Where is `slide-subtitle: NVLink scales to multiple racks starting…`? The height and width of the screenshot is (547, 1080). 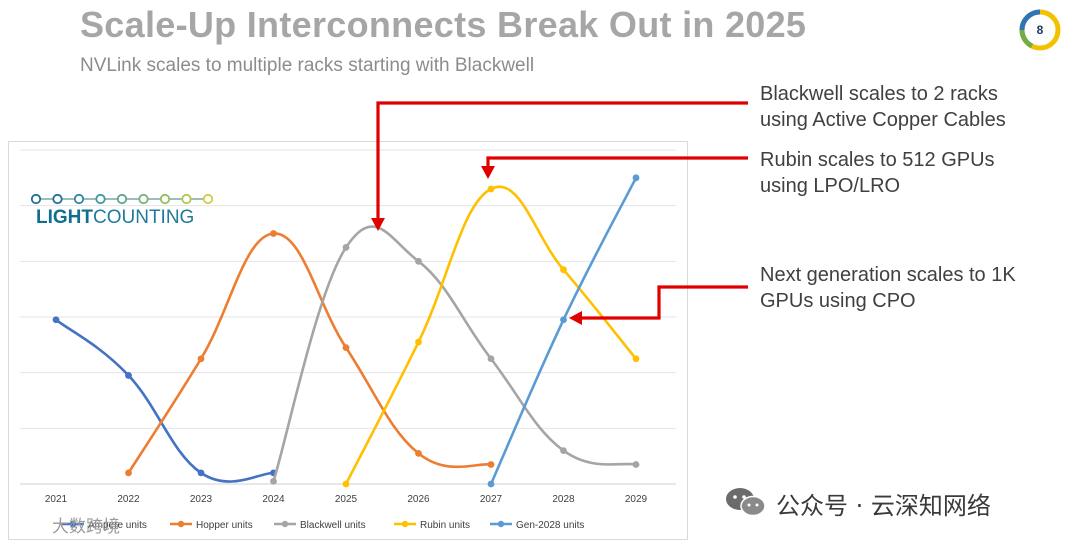 slide-subtitle: NVLink scales to multiple racks starting… is located at coordinates (307, 65).